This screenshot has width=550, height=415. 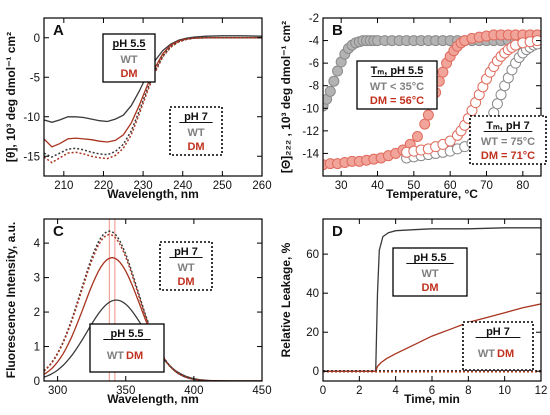 What do you see at coordinates (58, 30) in the screenshot?
I see `panel-label: A` at bounding box center [58, 30].